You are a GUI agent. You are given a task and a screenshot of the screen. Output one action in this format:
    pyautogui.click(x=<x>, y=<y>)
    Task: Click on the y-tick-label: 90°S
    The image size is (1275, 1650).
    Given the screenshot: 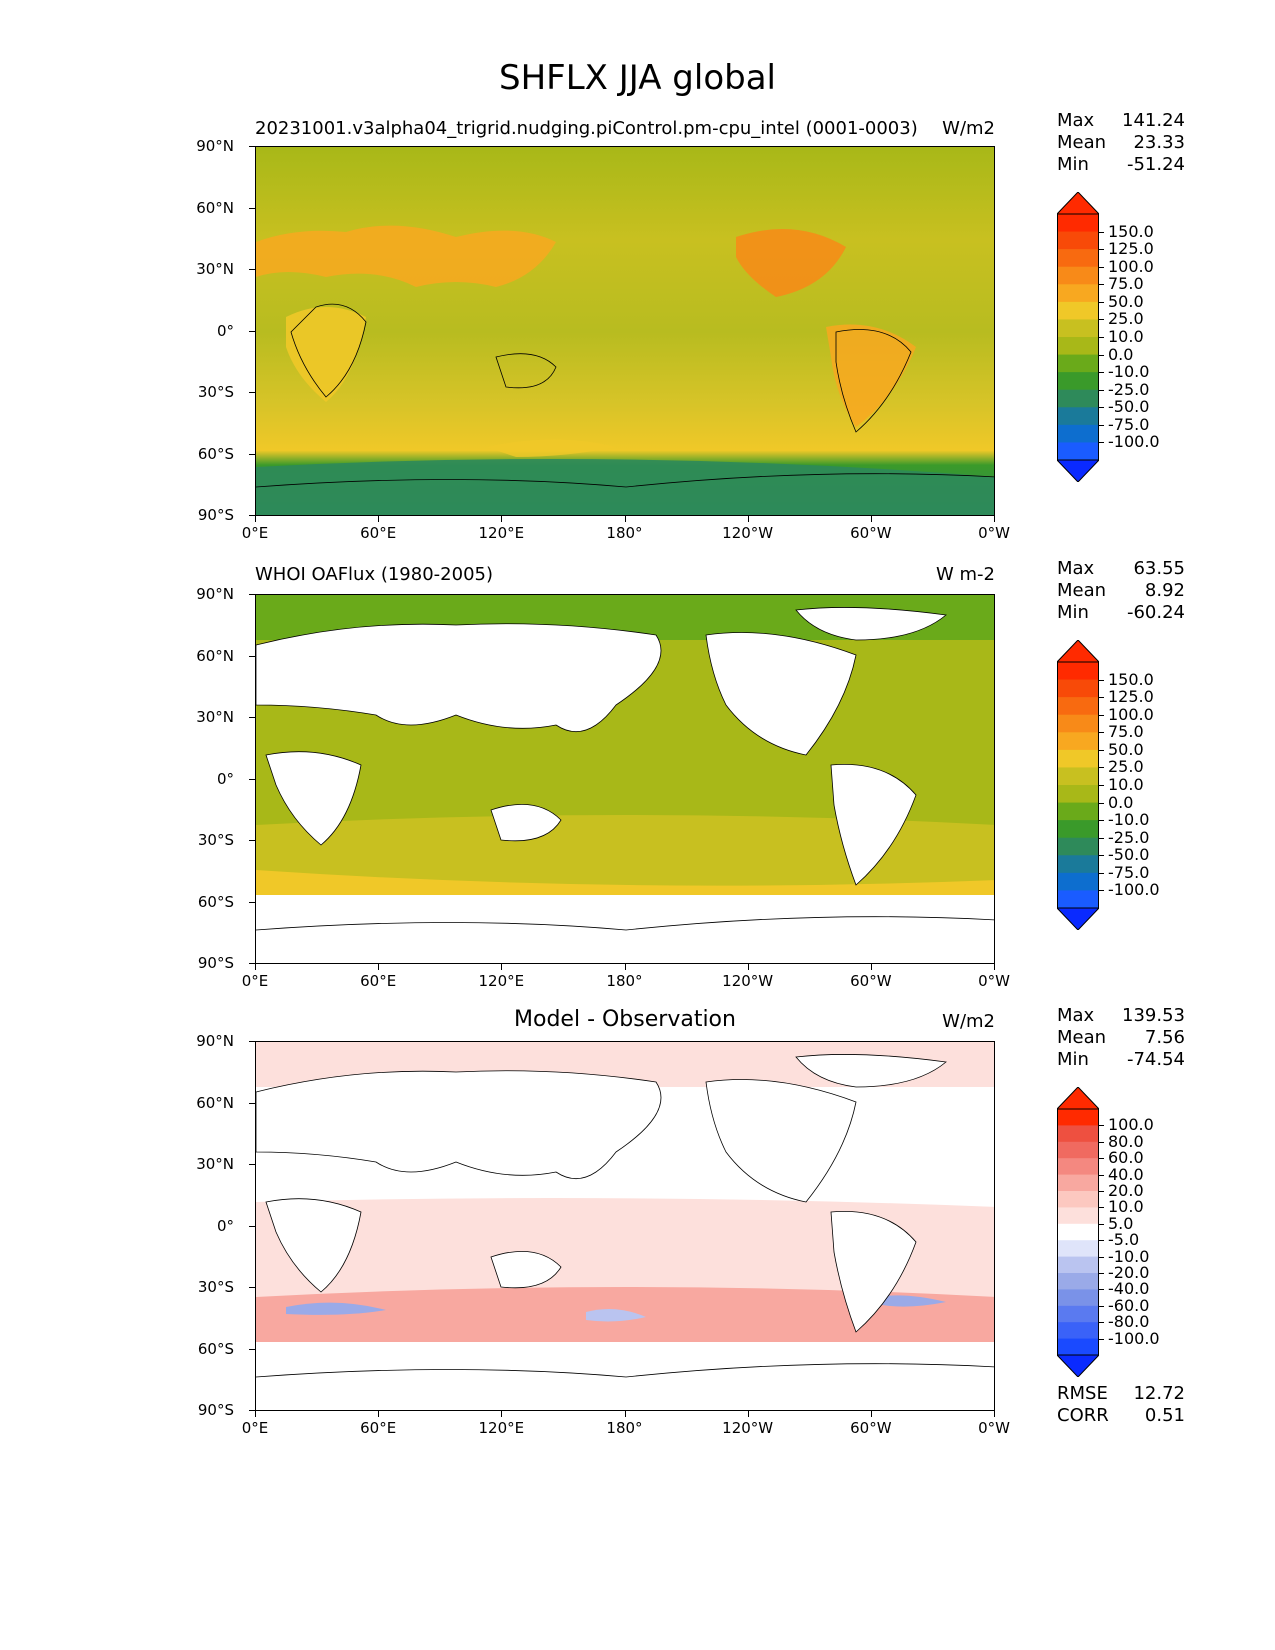 What is the action you would take?
    pyautogui.click(x=215, y=515)
    